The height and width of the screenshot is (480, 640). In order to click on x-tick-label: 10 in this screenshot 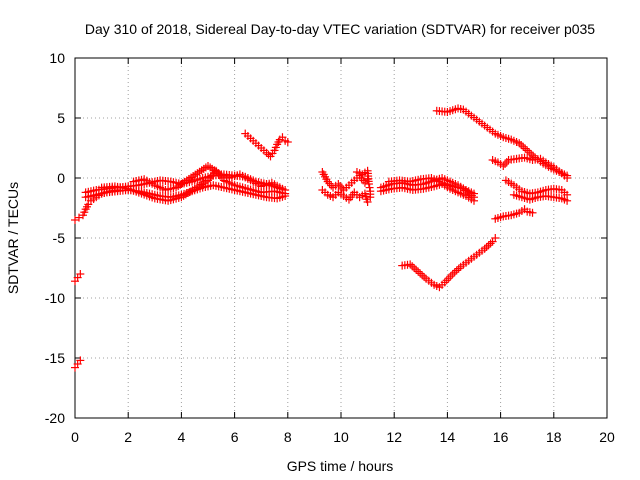, I will do `click(341, 437)`.